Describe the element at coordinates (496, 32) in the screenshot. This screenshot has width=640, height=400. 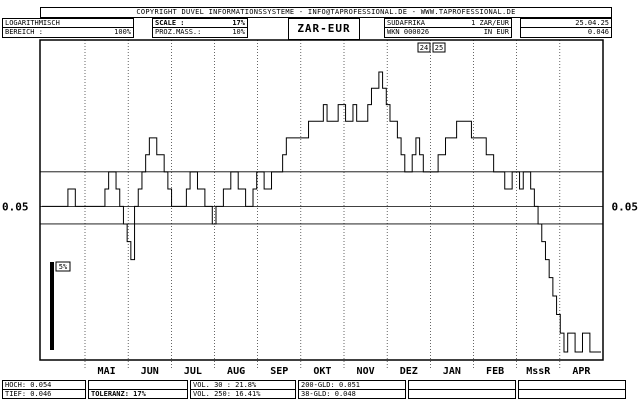
I see `currency-label: IN EUR` at that location.